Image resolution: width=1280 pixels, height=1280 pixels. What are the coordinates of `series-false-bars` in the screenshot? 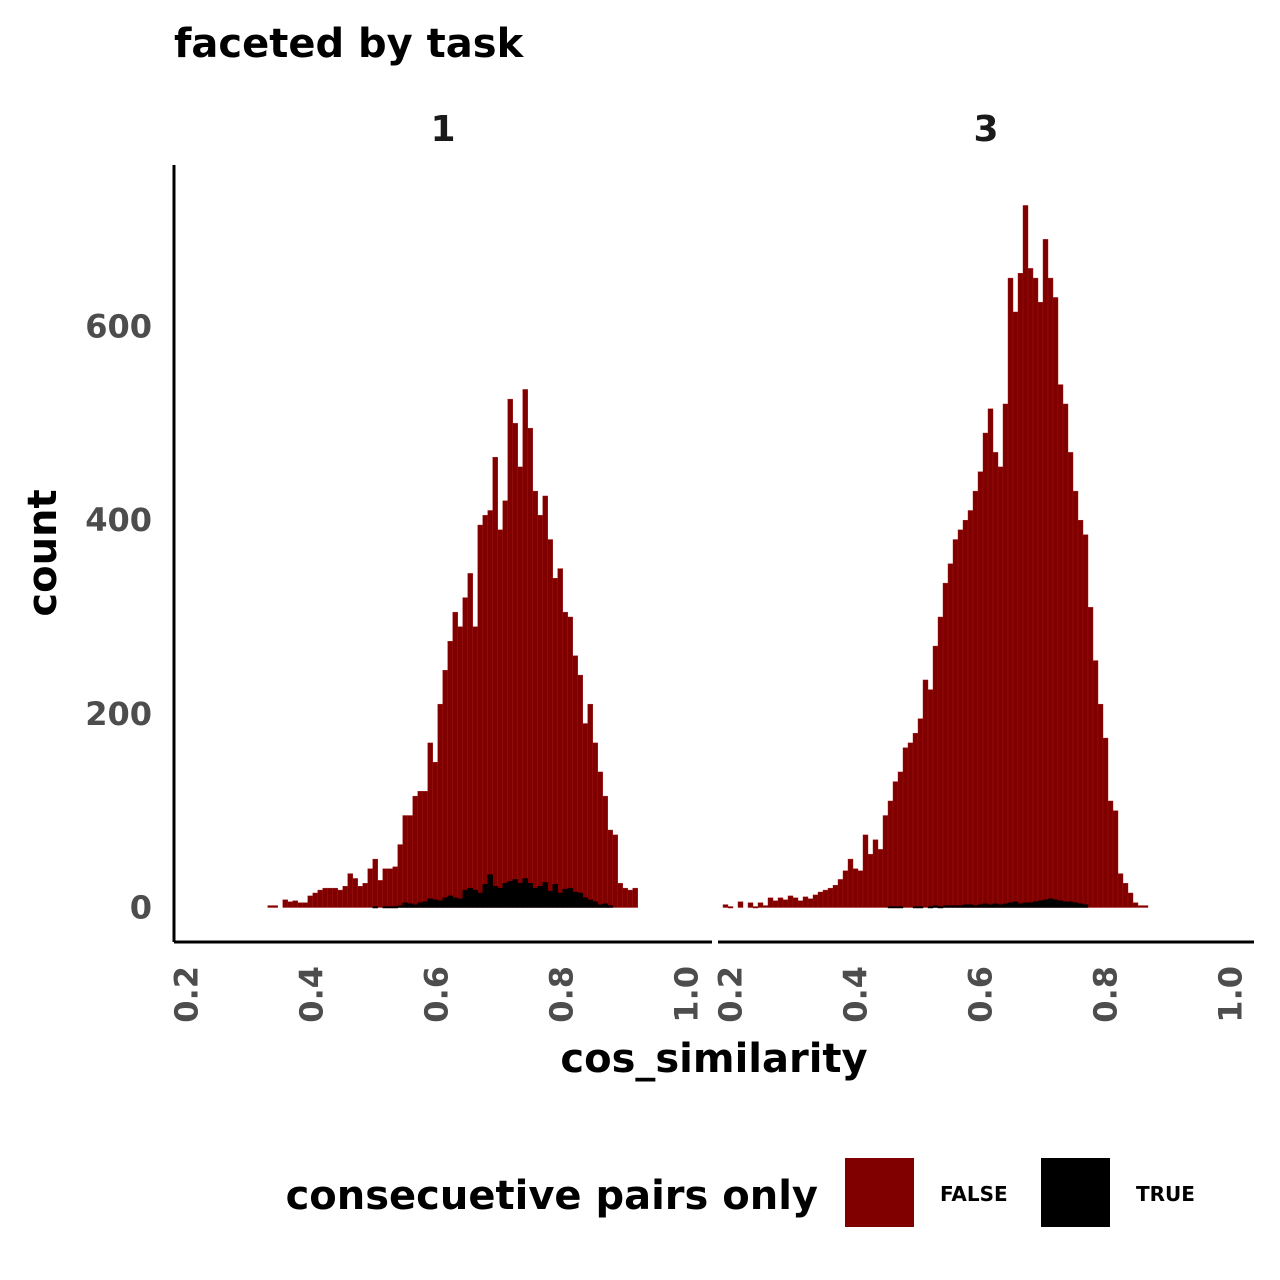 It's located at (452, 648).